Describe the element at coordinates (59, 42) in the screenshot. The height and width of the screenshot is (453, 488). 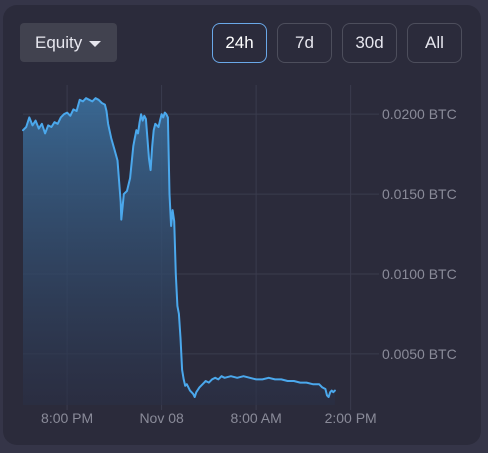
I see `metric-dropdown-label: Equity` at that location.